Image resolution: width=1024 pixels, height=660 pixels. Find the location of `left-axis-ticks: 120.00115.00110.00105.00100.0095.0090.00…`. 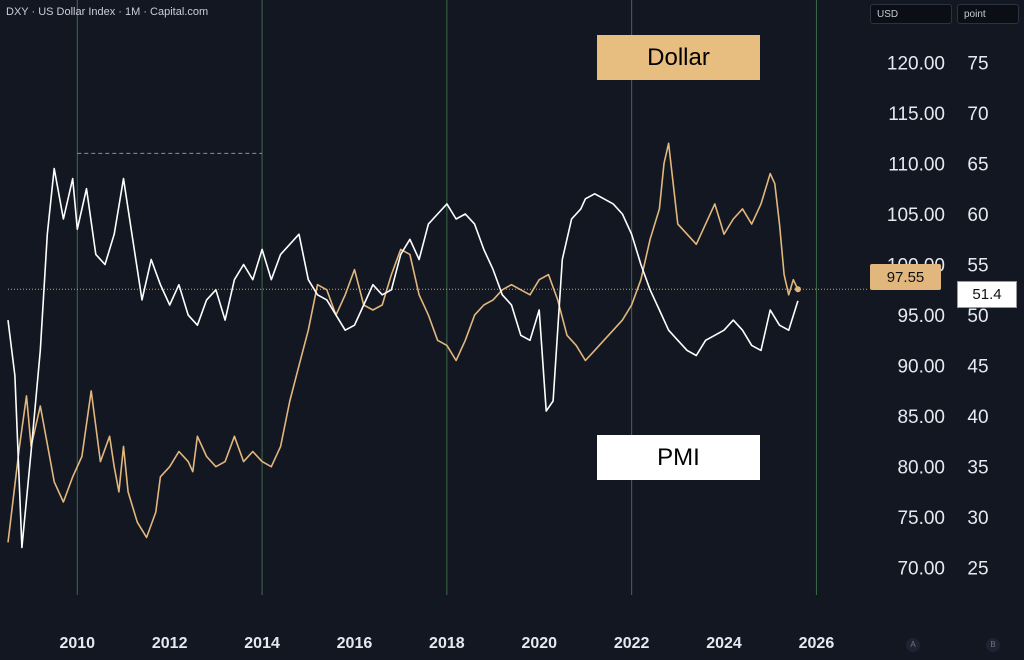

left-axis-ticks: 120.00115.00110.00105.00100.0095.0090.00… is located at coordinates (916, 316).